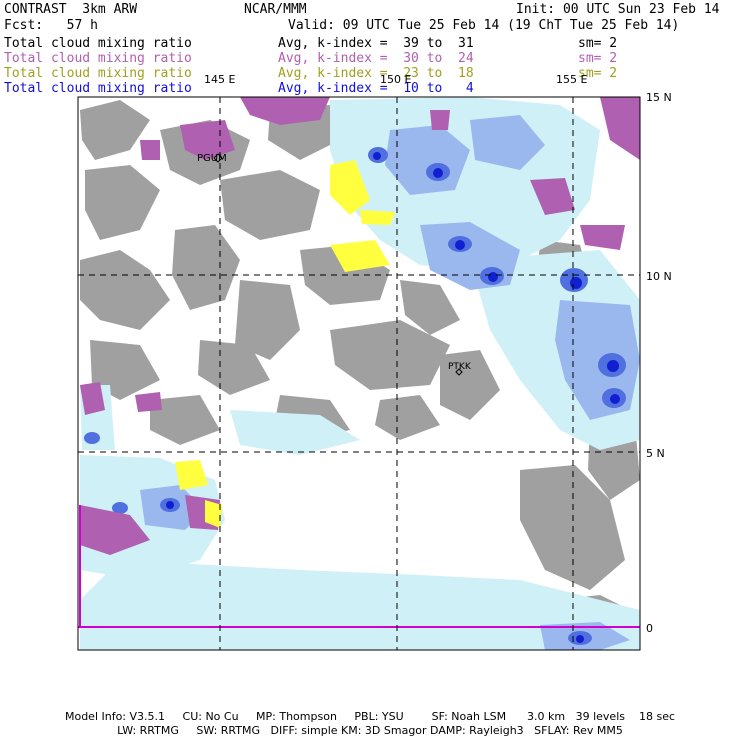  I want to click on legend-range-3: Avg, k-index = 23 to 18, so click(376, 73).